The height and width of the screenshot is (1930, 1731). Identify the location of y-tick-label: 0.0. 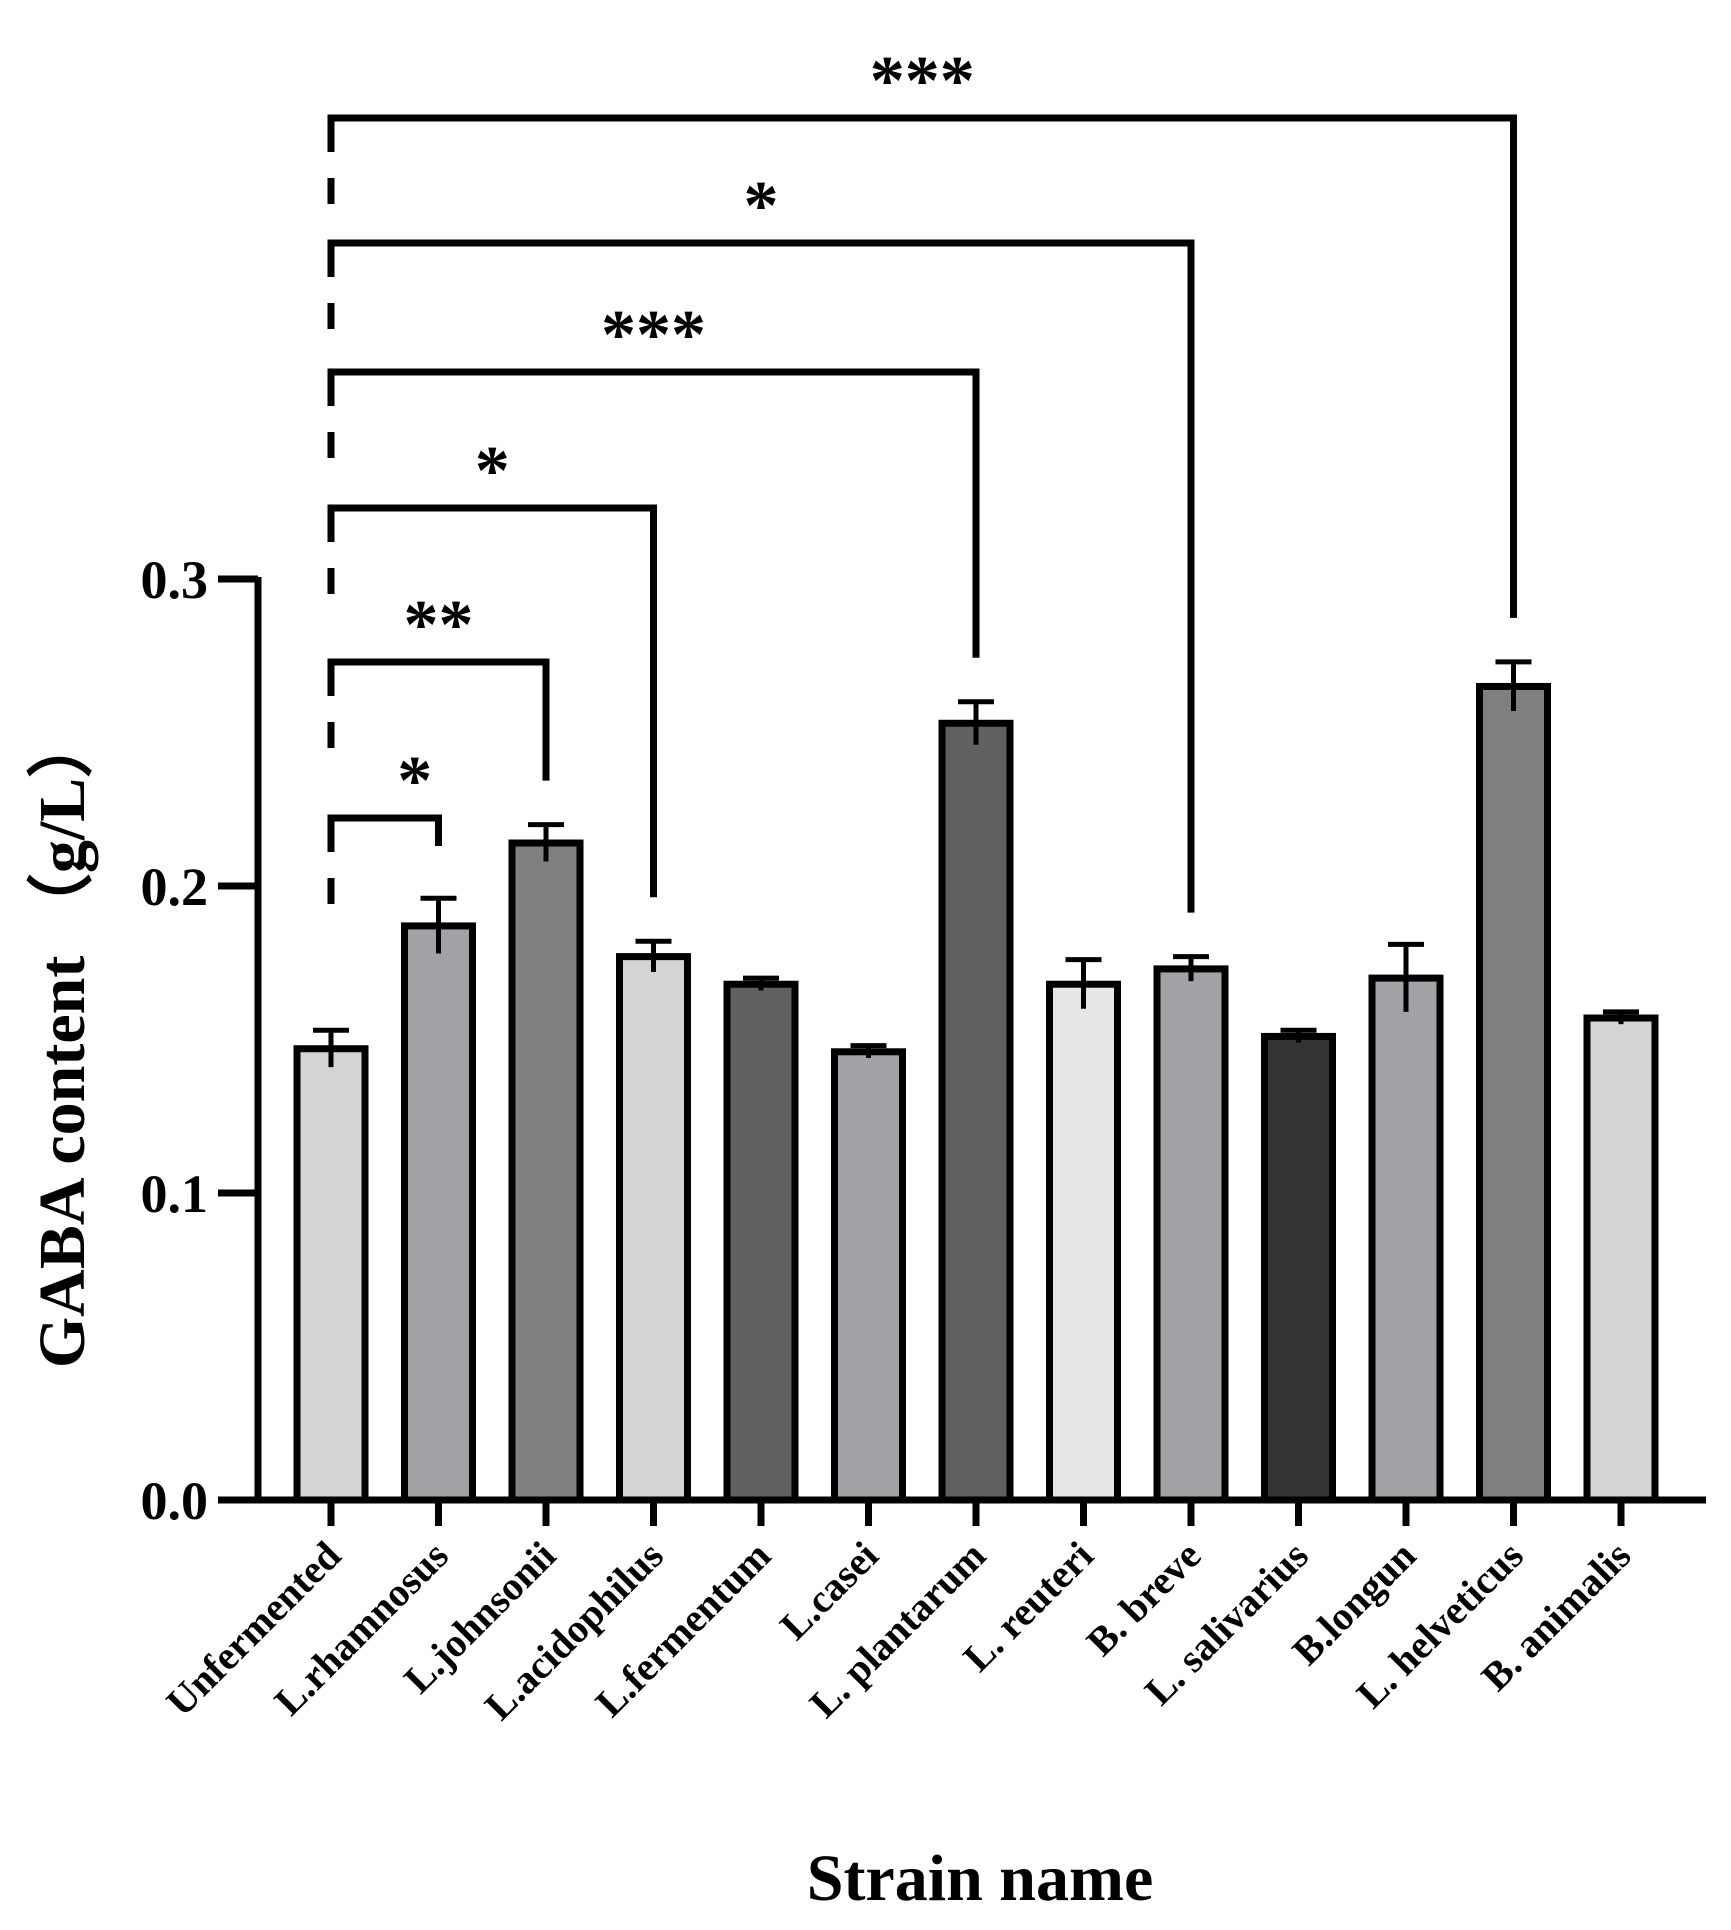
(175, 1501).